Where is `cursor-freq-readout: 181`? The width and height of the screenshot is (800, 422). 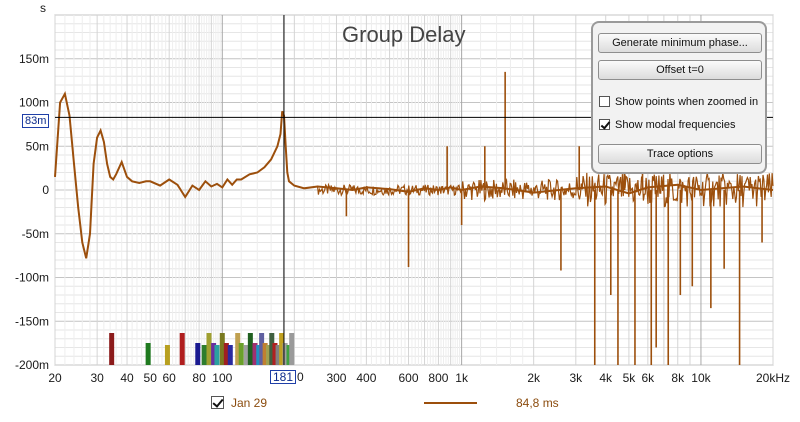
cursor-freq-readout: 181 is located at coordinates (283, 377).